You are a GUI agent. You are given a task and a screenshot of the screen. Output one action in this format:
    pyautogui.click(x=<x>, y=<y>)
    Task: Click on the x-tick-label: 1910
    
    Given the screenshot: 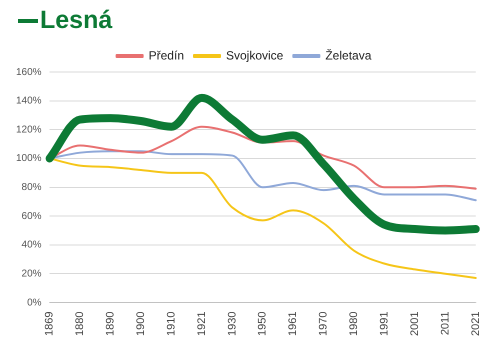 What is the action you would take?
    pyautogui.click(x=171, y=324)
    